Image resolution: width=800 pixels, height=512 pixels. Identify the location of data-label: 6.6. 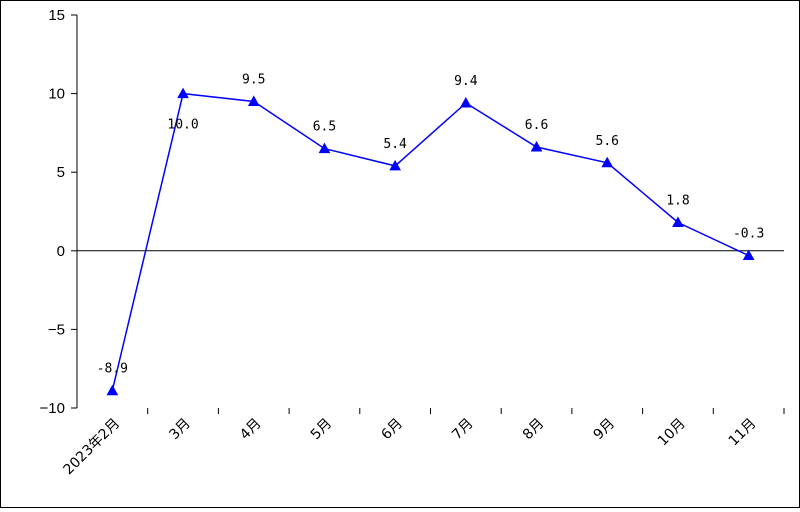
(536, 125).